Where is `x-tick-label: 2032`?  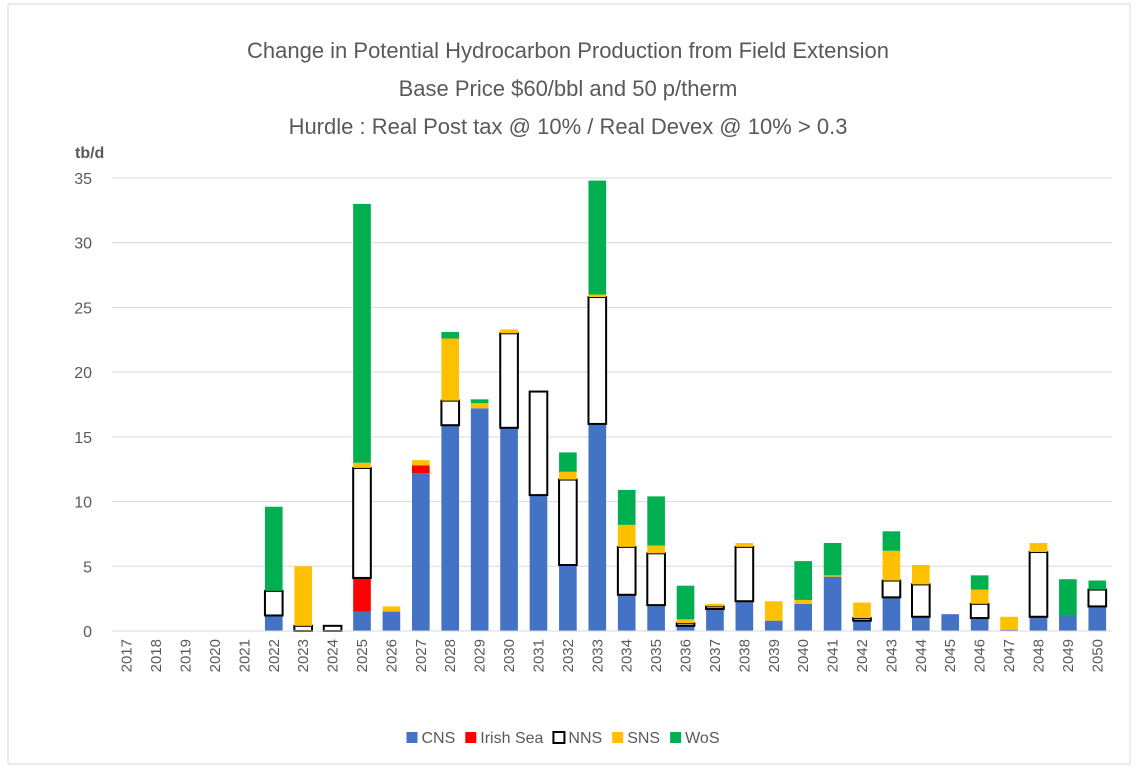
x-tick-label: 2032 is located at coordinates (568, 655).